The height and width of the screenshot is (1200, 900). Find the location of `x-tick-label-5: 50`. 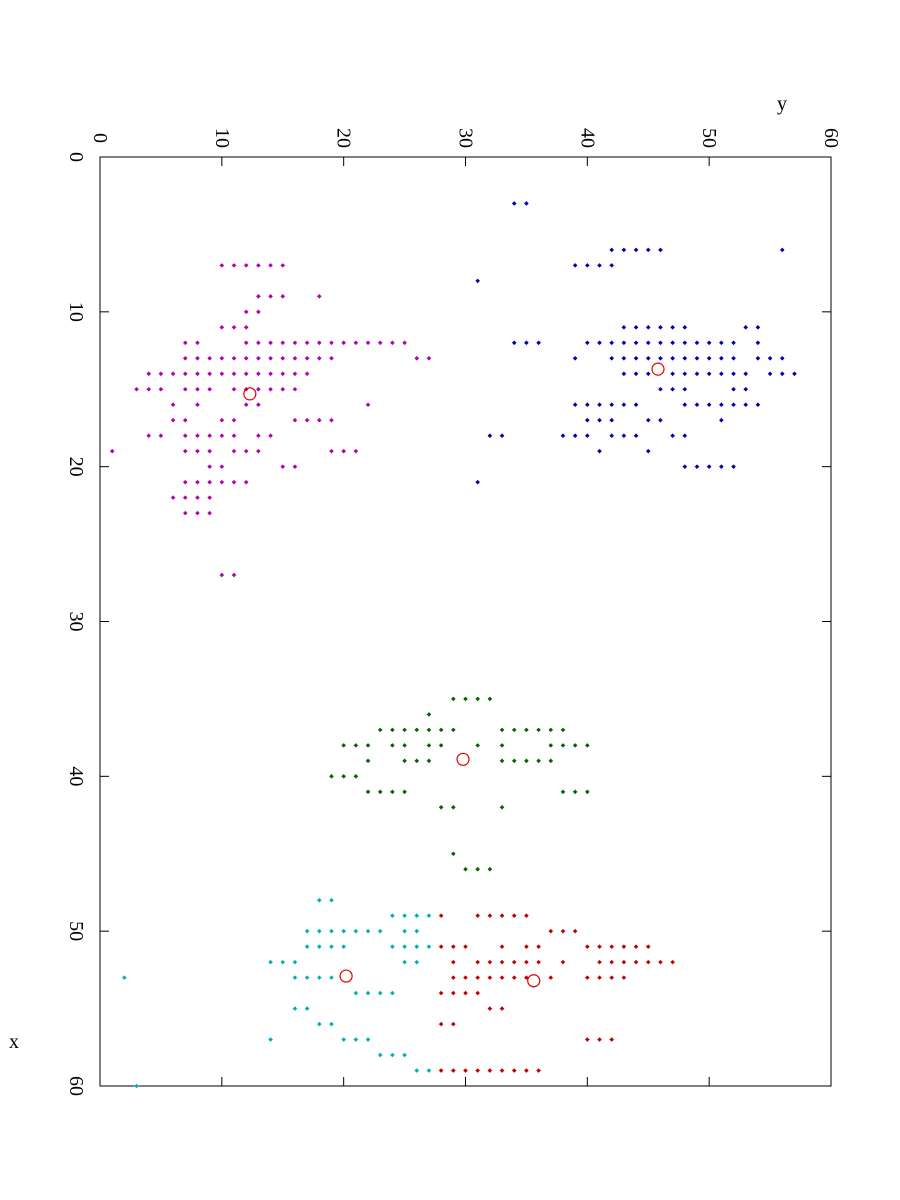

x-tick-label-5: 50 is located at coordinates (76, 931).